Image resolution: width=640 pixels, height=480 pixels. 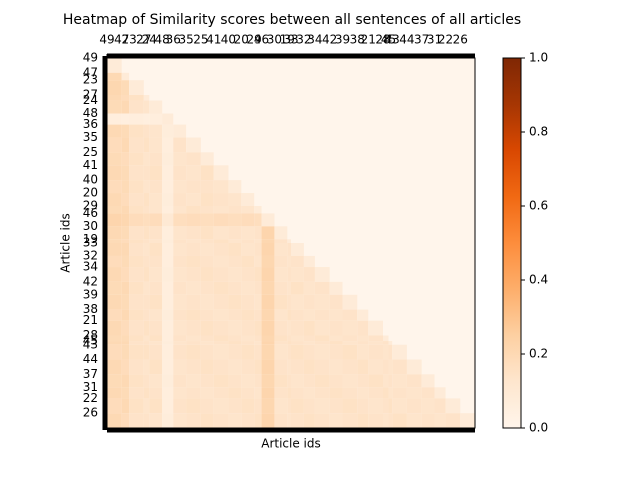 I want to click on y-tick-label: 28, so click(x=90, y=335).